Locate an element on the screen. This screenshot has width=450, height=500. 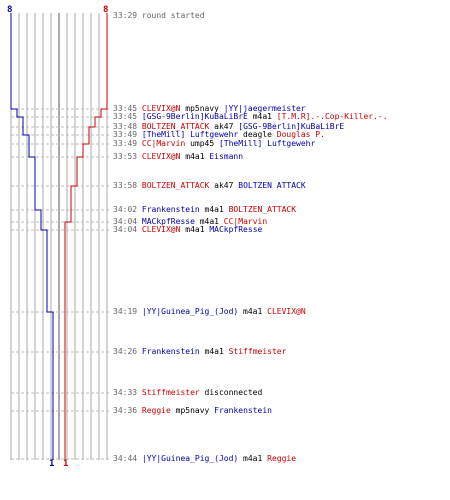
blue-start-score: 8 is located at coordinates (10, 10).